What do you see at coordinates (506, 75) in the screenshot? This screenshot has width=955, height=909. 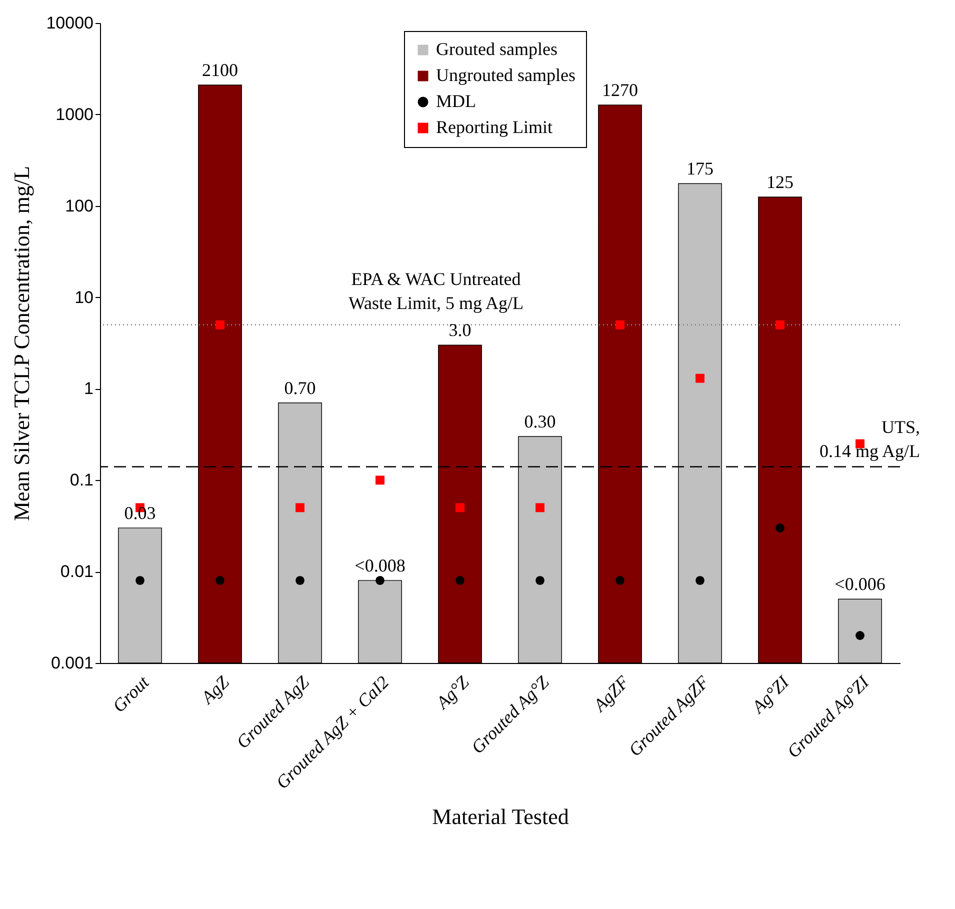 I see `legend-label: Ungrouted samples` at bounding box center [506, 75].